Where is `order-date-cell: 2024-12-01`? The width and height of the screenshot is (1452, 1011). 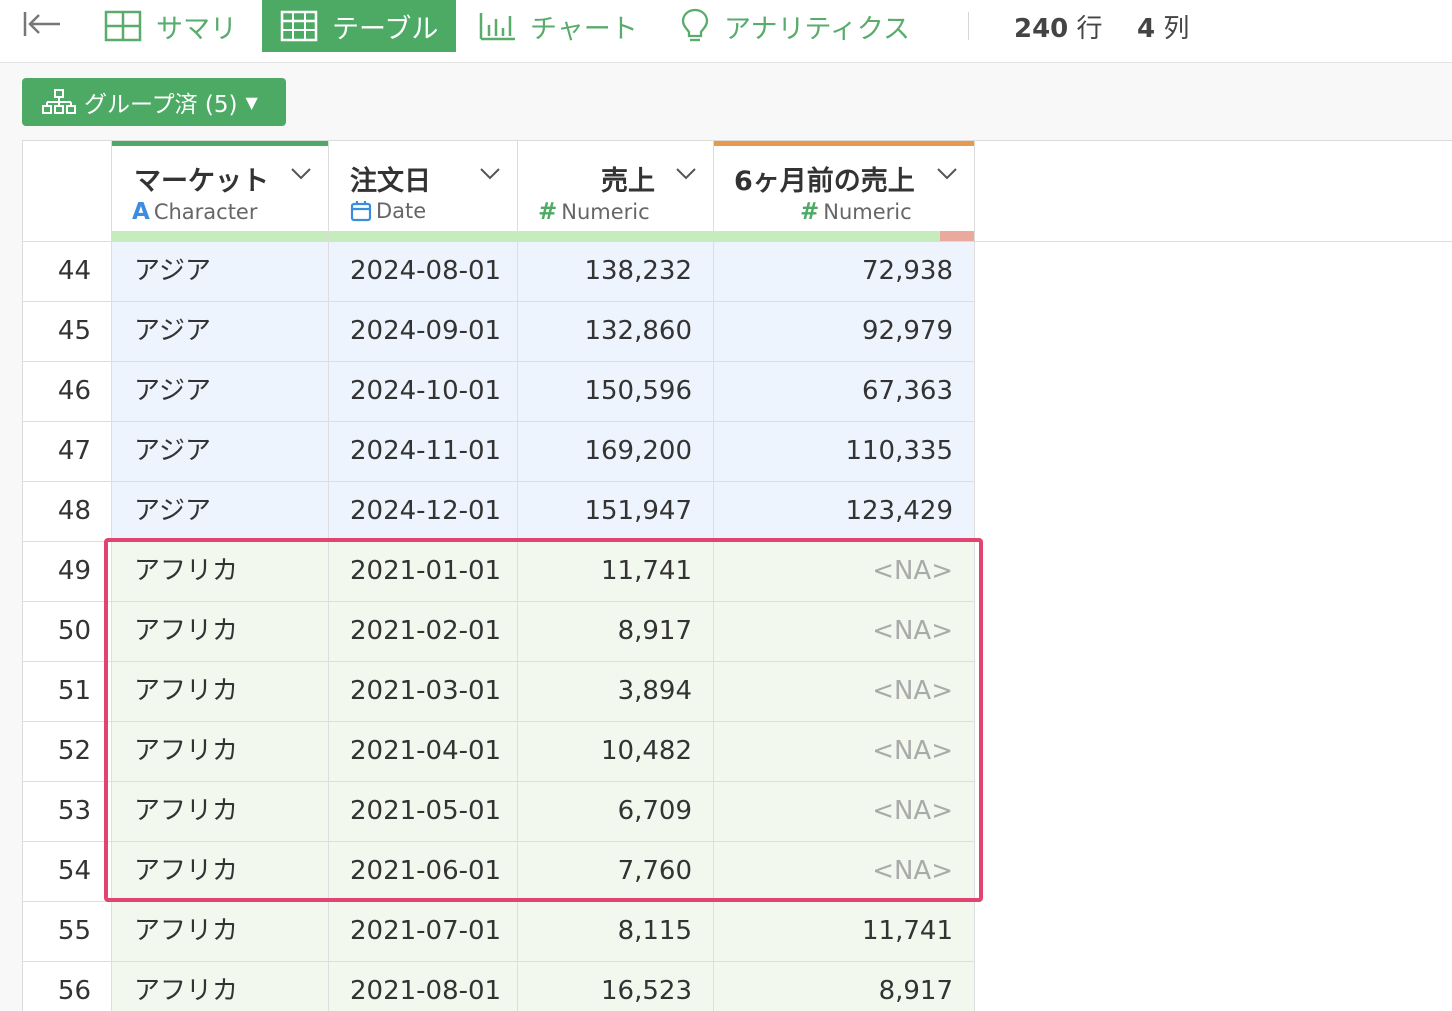 order-date-cell: 2024-12-01 is located at coordinates (423, 511).